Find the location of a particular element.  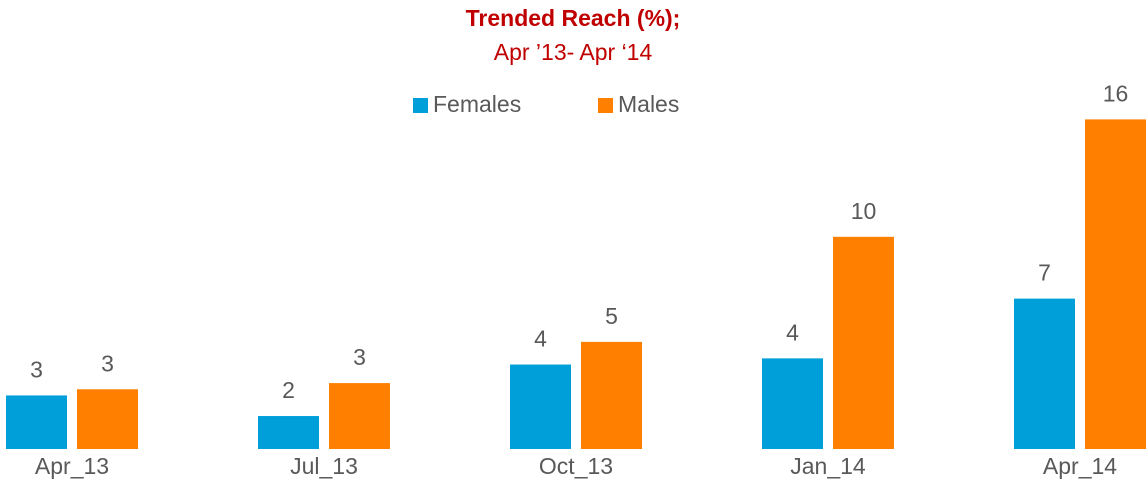

chart-subtitle: Apr ’13- Apr ‘14 is located at coordinates (573, 52).